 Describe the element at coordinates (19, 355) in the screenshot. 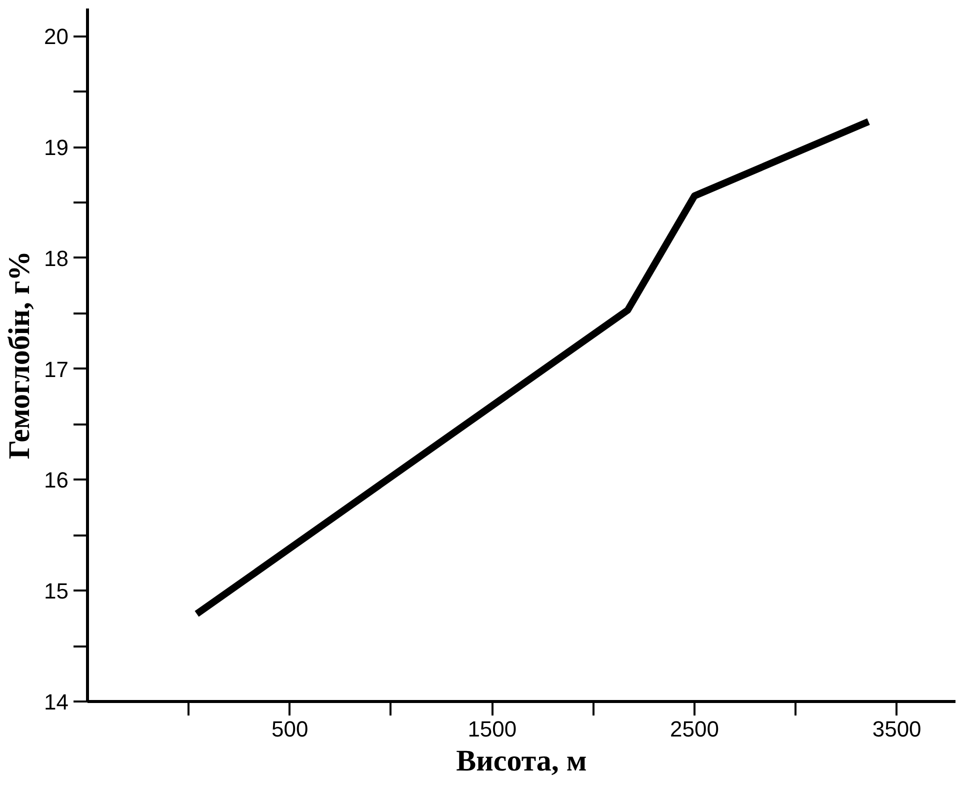

I see `y-axis-title: Гемоглобін, г%` at that location.